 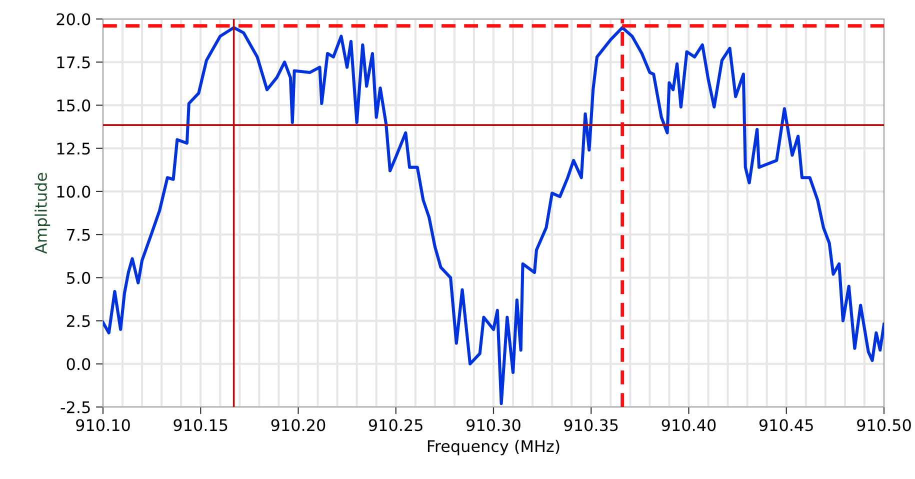 What do you see at coordinates (42, 213) in the screenshot?
I see `y-axis-title: Amplitude` at bounding box center [42, 213].